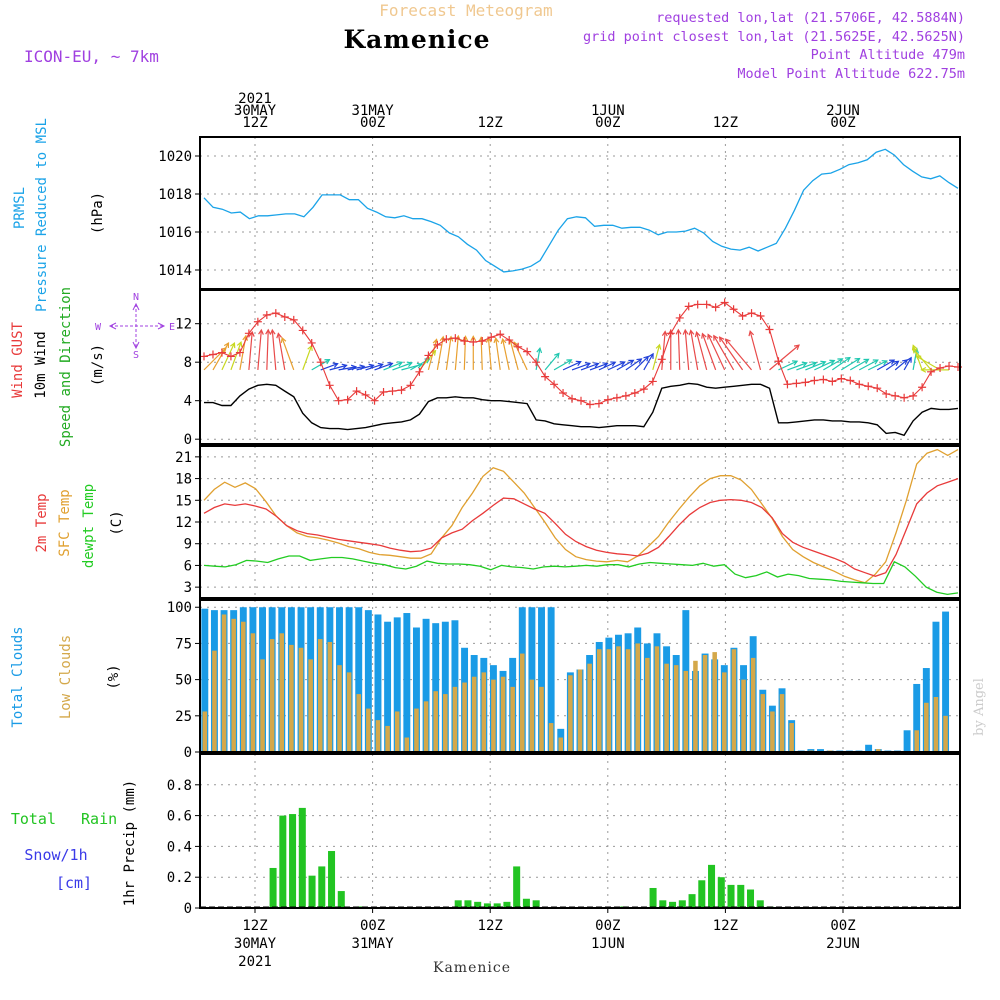  I want to click on y-tick-label: 0.6, so click(179, 817).